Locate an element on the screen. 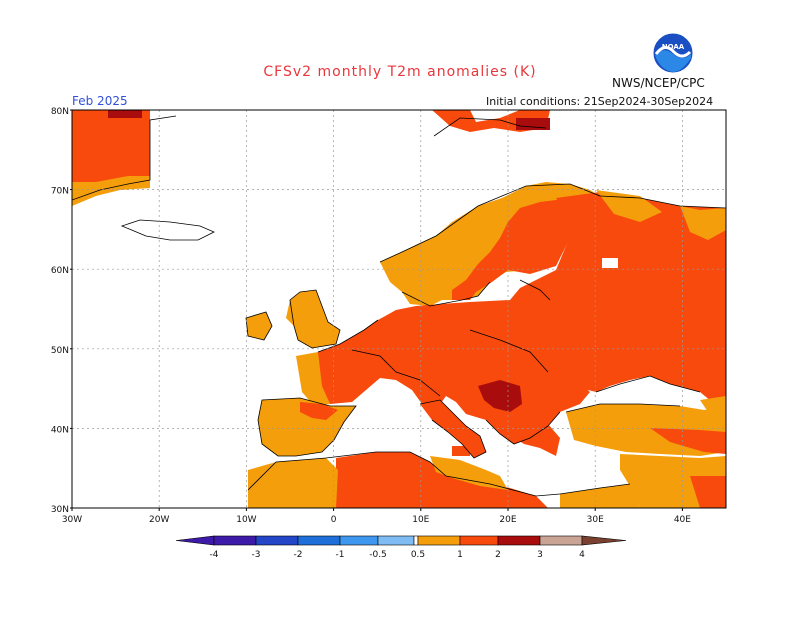 This screenshot has width=800, height=618. legend-label: 0.5 is located at coordinates (418, 555).